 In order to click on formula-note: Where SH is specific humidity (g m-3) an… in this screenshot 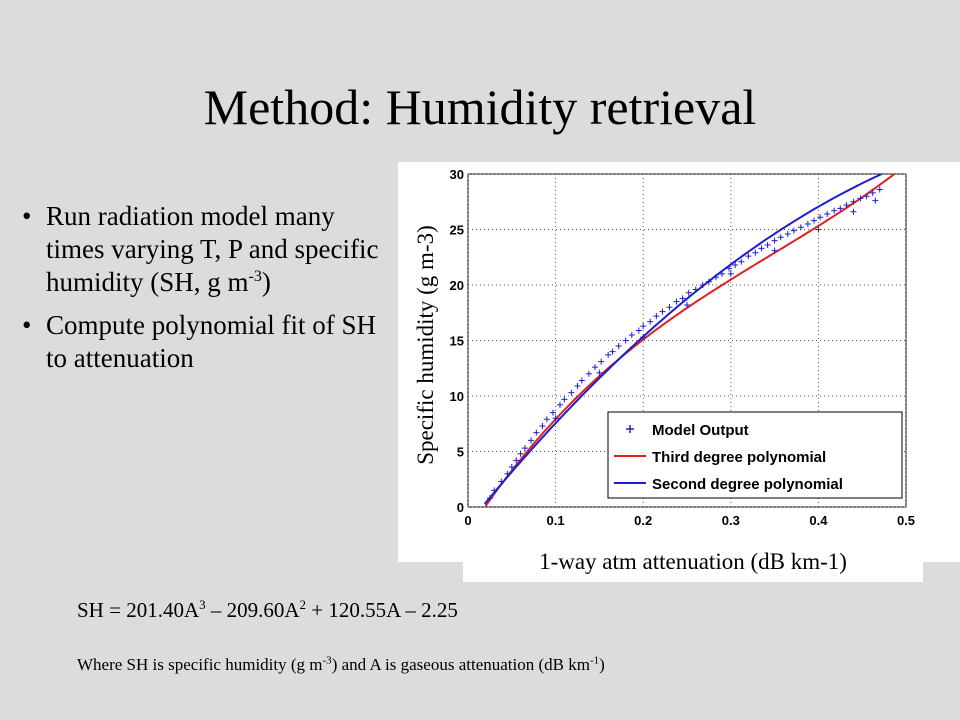, I will do `click(341, 665)`.